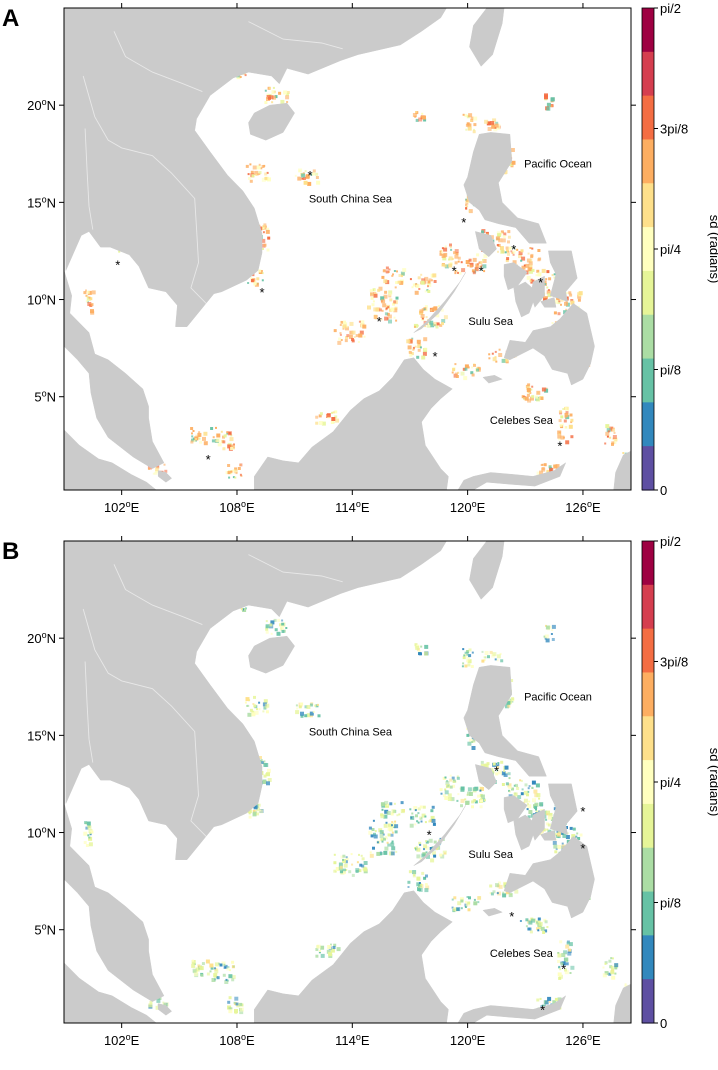 The image size is (718, 1070). Describe the element at coordinates (492, 912) in the screenshot. I see `land-sulu-archipelago` at that location.